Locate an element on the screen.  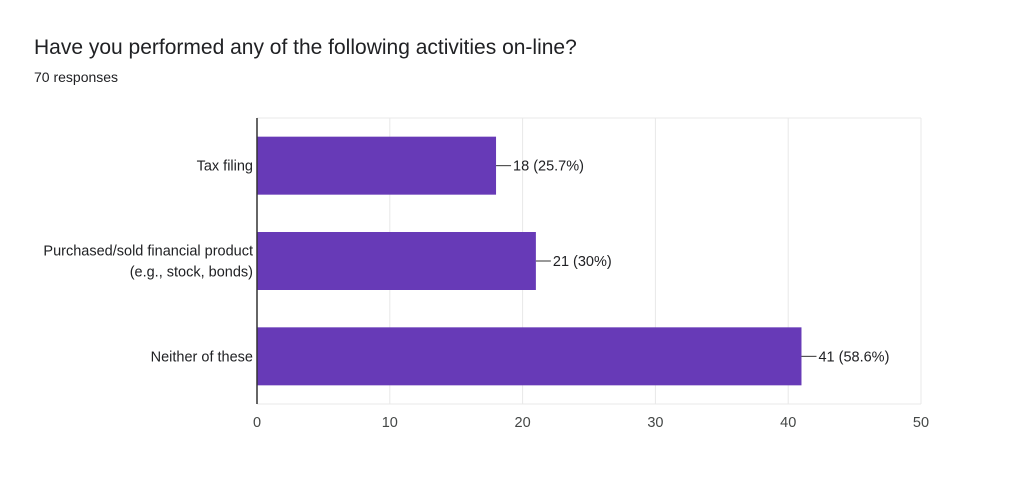
category-label: Tax filing is located at coordinates (225, 167).